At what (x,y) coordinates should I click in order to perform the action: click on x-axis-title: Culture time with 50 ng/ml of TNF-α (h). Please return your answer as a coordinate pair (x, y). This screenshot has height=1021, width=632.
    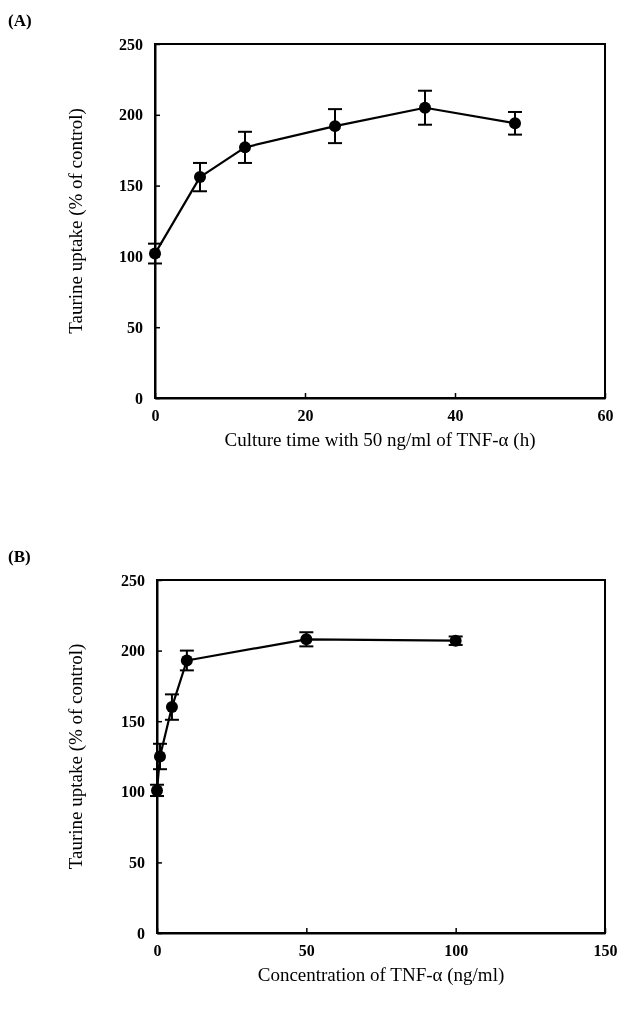
    Looking at the image, I should click on (380, 440).